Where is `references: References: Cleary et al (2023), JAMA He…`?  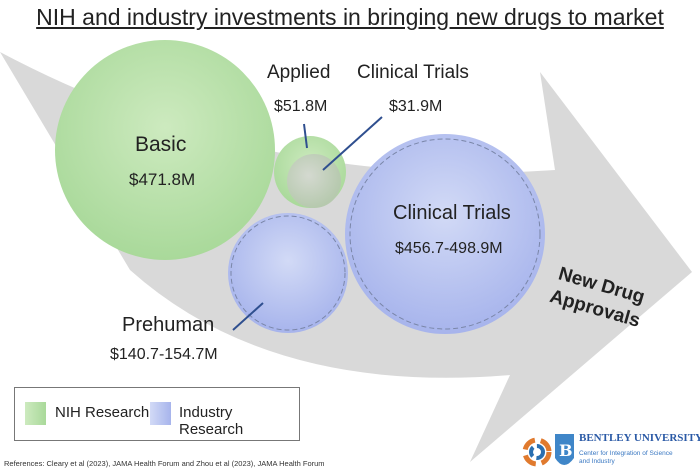
references: References: Cleary et al (2023), JAMA He… is located at coordinates (164, 463).